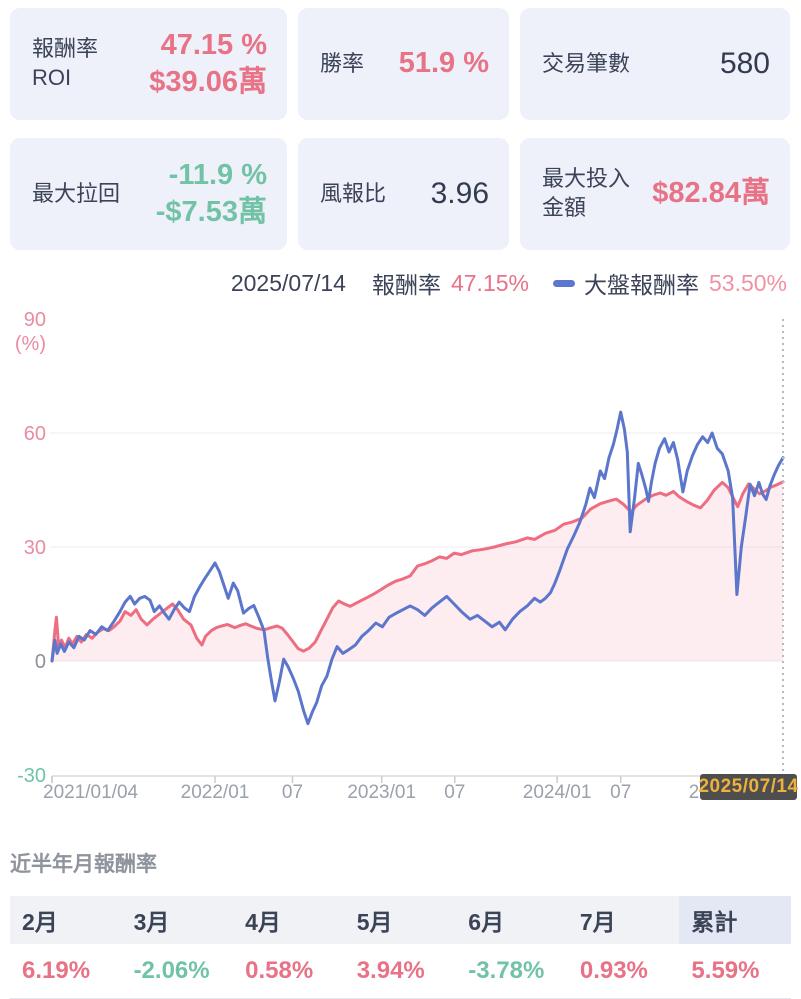 Image resolution: width=801 pixels, height=999 pixels. Describe the element at coordinates (353, 193) in the screenshot. I see `stat-label: 風報比` at that location.